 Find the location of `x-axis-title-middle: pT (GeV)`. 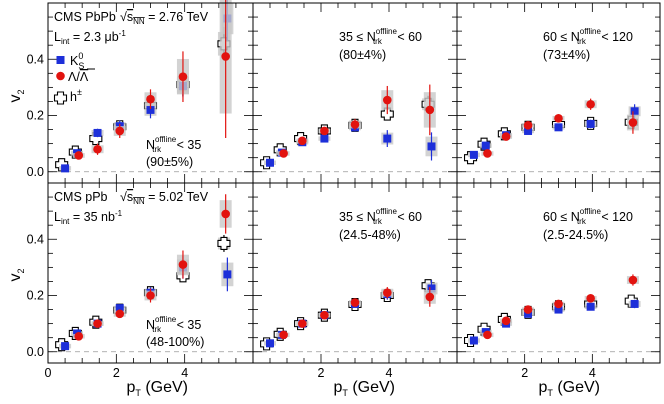

x-axis-title-middle: pT (GeV) is located at coordinates (364, 388).